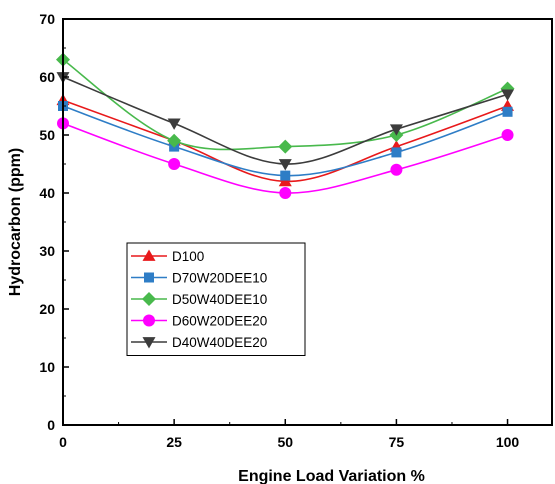 The image size is (555, 484). Describe the element at coordinates (219, 321) in the screenshot. I see `legend-label: D60W20DEE20` at that location.